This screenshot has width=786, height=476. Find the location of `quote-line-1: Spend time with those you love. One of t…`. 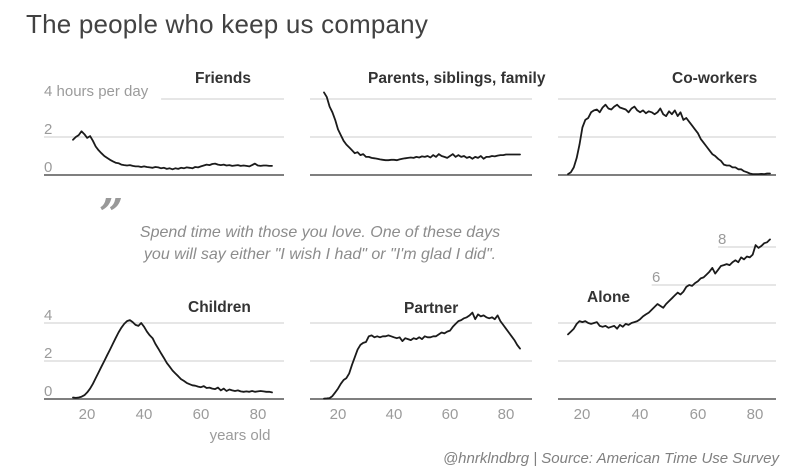

quote-line-1: Spend time with those you love. One of t… is located at coordinates (320, 232).